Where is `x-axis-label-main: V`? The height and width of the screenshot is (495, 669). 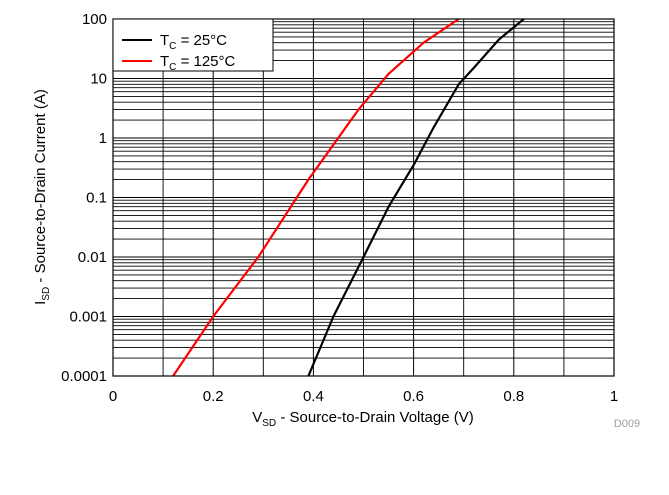
x-axis-label-main: V is located at coordinates (257, 417).